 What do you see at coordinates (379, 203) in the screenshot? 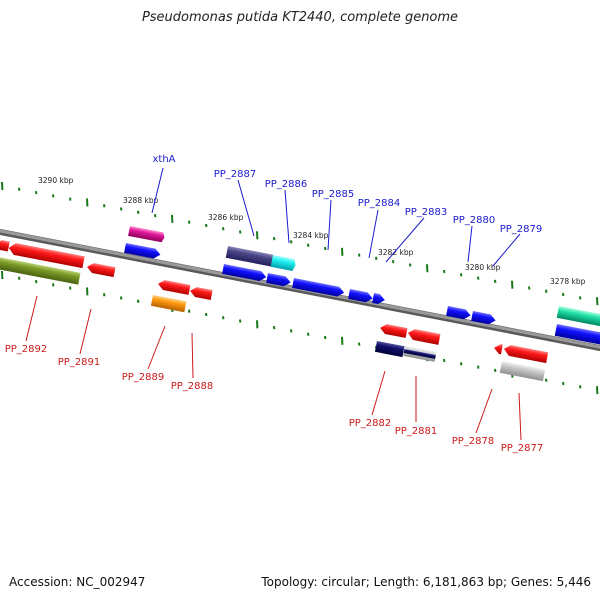
I see `gene-label-PP_2884: PP_2884` at bounding box center [379, 203].